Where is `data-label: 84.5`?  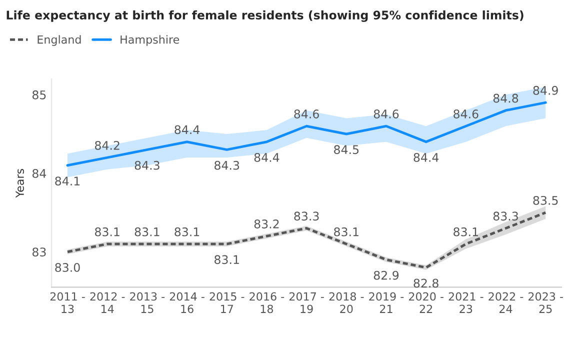
data-label: 84.5 is located at coordinates (346, 149).